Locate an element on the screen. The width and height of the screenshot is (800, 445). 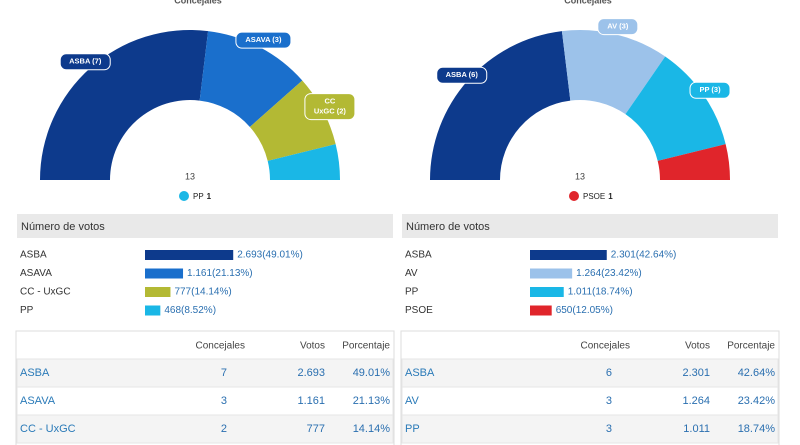
vote-label: 777(14.14%) is located at coordinates (202, 292).